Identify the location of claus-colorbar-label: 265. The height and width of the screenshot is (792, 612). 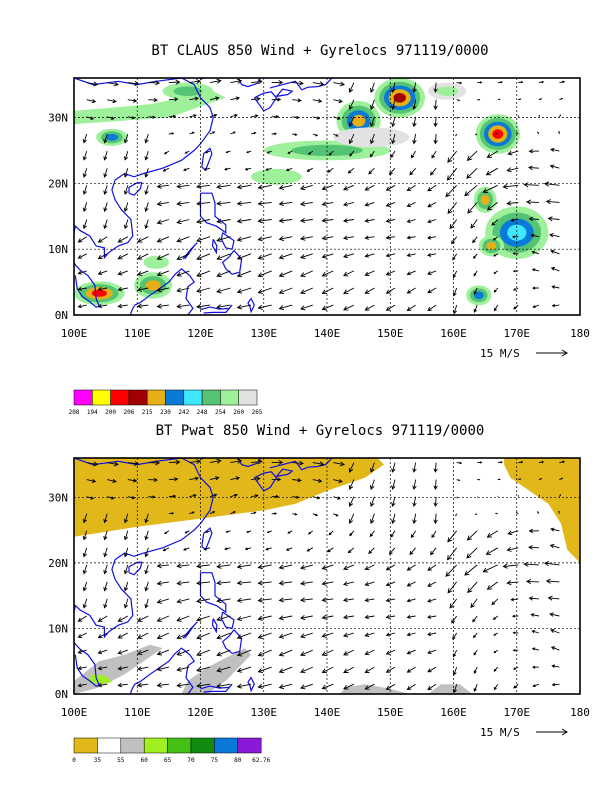
(257, 412).